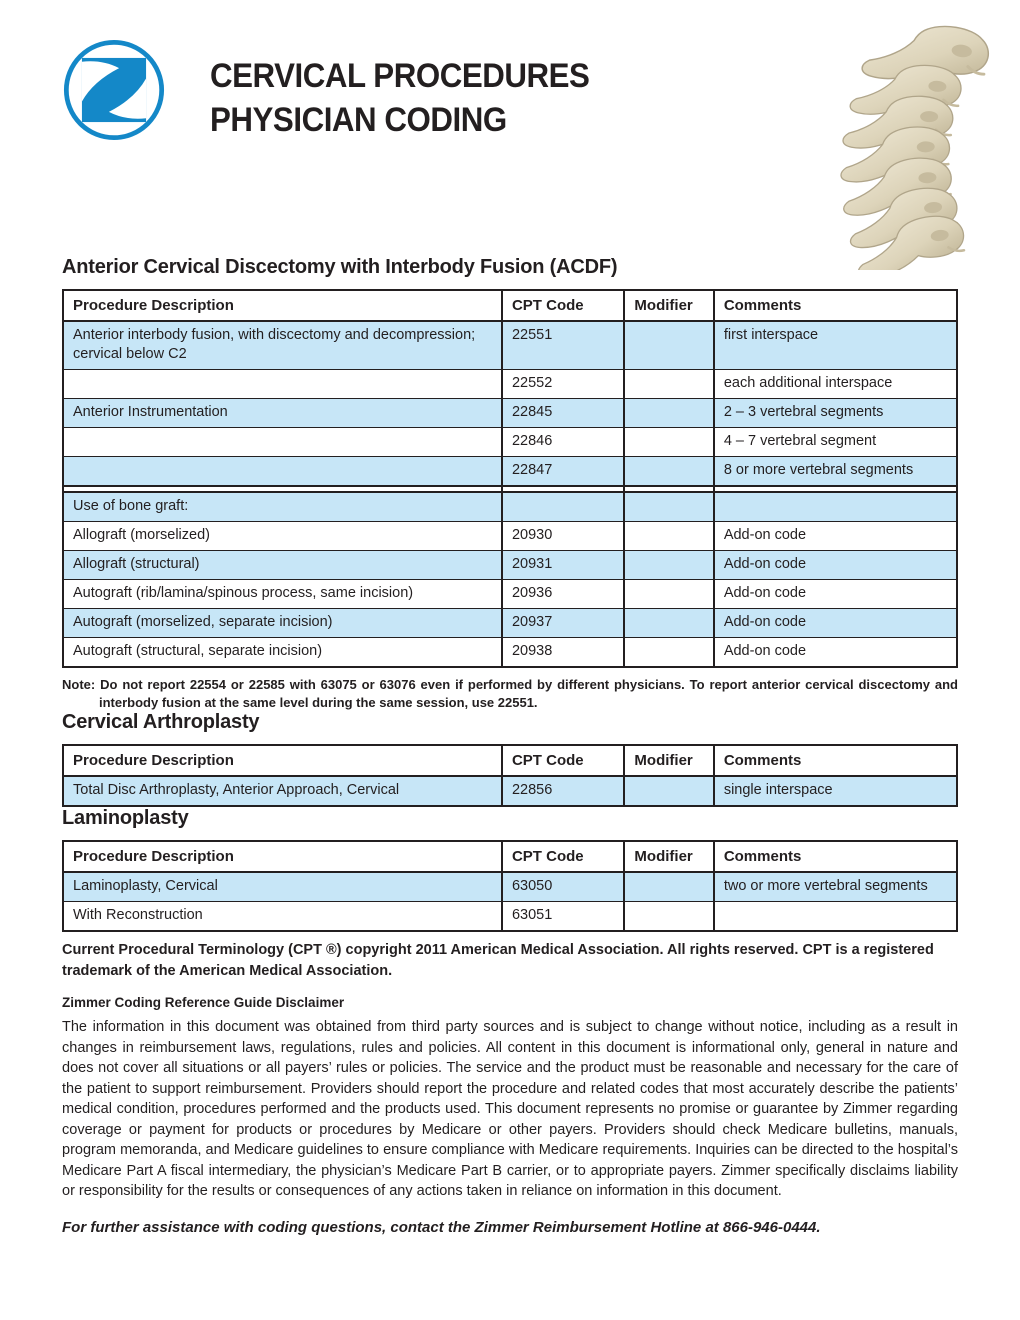 The height and width of the screenshot is (1320, 1020). Describe the element at coordinates (125, 818) in the screenshot. I see `section-heading-laminoplasty: Laminoplasty` at that location.